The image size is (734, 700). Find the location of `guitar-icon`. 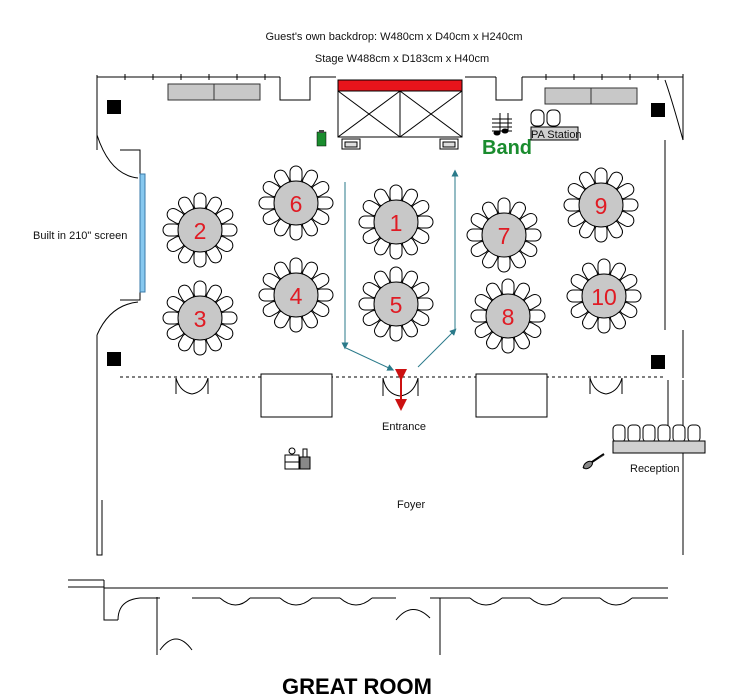

guitar-icon is located at coordinates (593, 461).